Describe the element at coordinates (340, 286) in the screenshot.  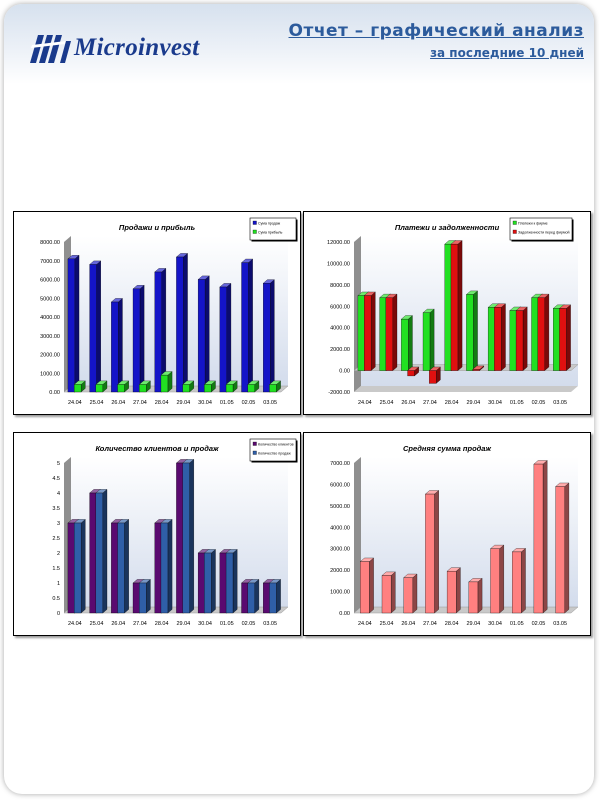
I see `y-tick-label: 8000.00` at that location.